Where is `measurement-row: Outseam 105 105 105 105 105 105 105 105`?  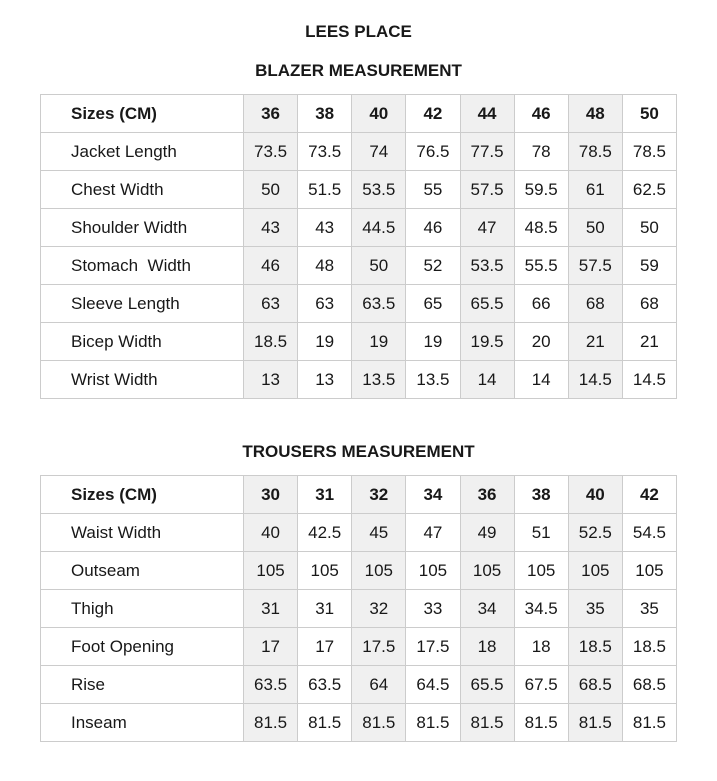 measurement-row: Outseam 105 105 105 105 105 105 105 105 is located at coordinates (359, 570).